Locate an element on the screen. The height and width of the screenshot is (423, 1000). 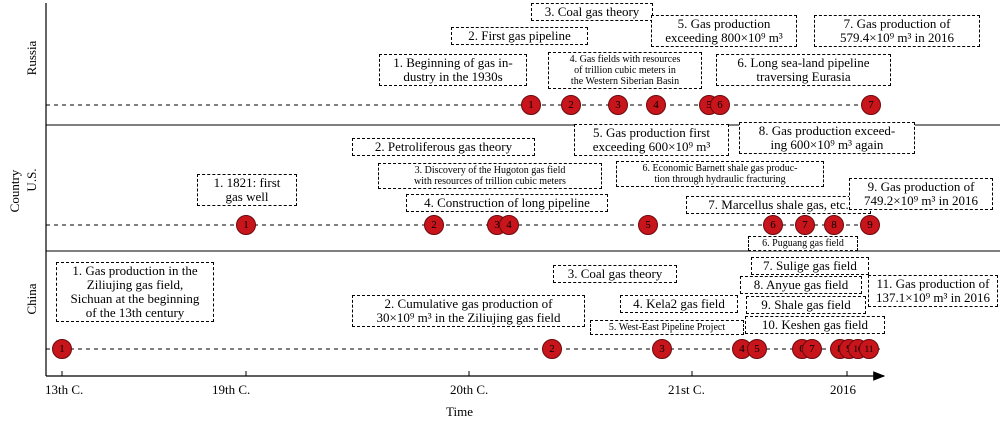
event-marker-cn-2: 2 is located at coordinates (552, 349).